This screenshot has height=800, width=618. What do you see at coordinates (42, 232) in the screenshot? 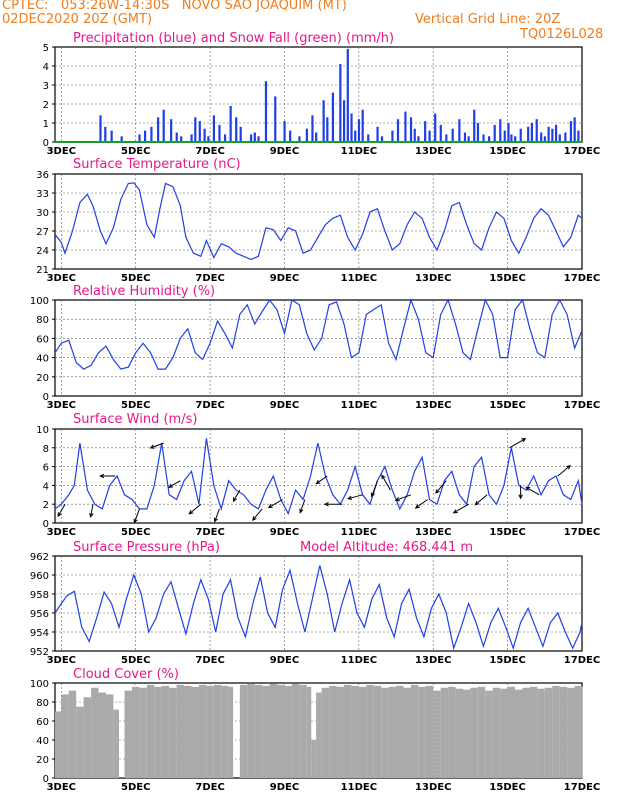
I see `y-tick-label: 27` at bounding box center [42, 232].